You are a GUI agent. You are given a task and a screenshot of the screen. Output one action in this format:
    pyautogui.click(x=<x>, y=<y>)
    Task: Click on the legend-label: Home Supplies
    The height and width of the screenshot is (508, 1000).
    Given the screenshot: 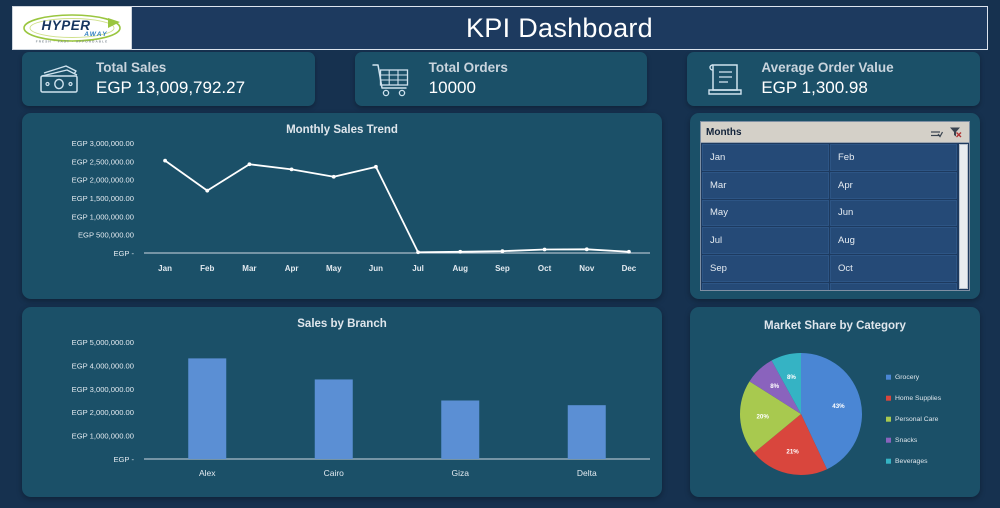 What is the action you would take?
    pyautogui.click(x=918, y=398)
    